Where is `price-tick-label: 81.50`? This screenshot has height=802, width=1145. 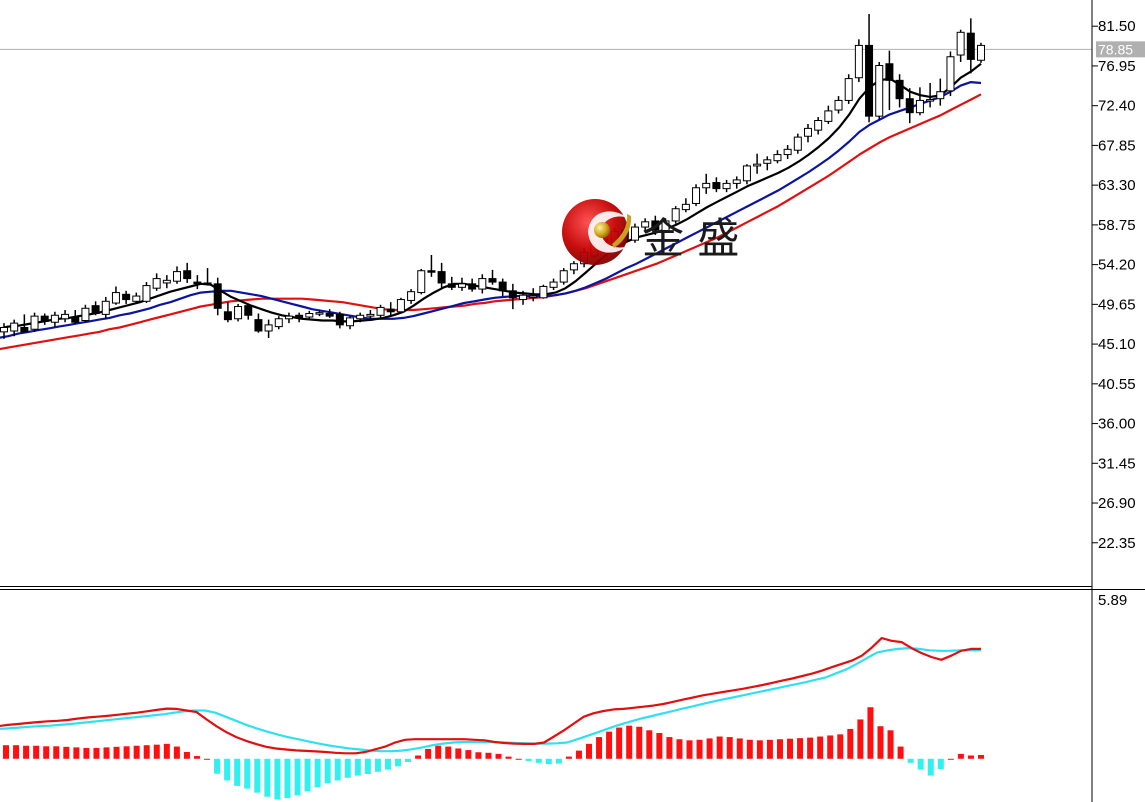
price-tick-label: 81.50 is located at coordinates (1117, 26).